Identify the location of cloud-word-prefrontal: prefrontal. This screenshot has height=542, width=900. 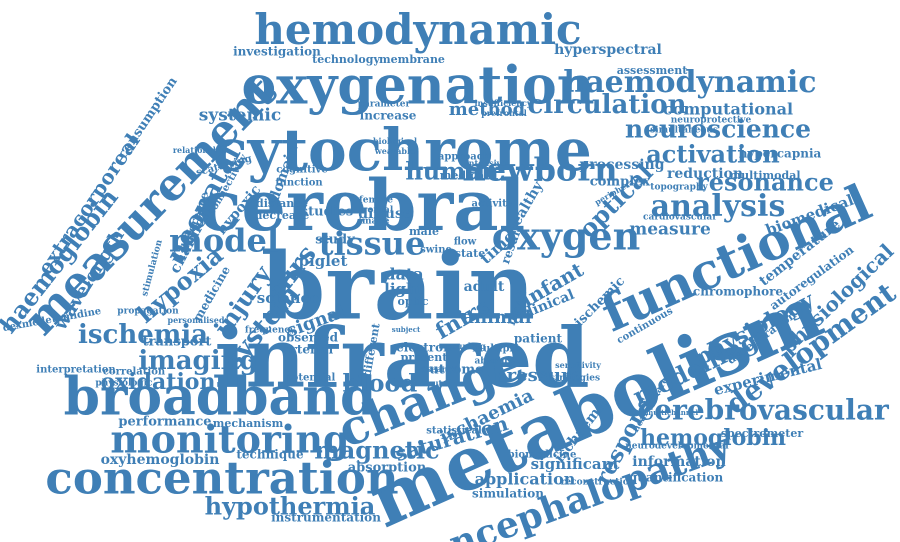
(504, 113).